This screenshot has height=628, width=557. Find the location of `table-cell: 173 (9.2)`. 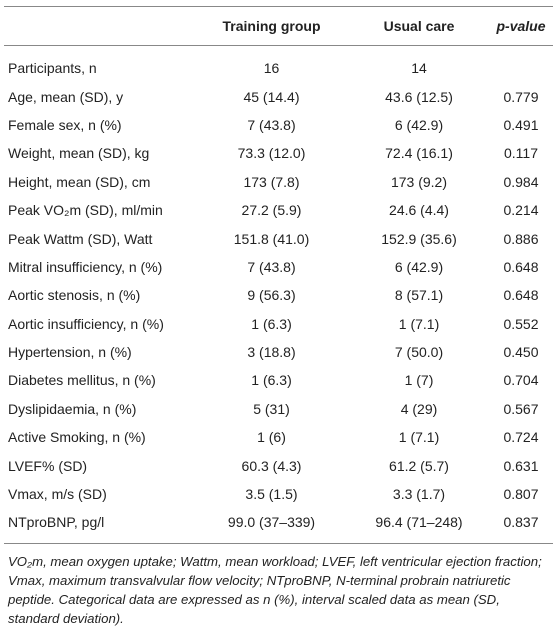

table-cell: 173 (9.2) is located at coordinates (419, 181).